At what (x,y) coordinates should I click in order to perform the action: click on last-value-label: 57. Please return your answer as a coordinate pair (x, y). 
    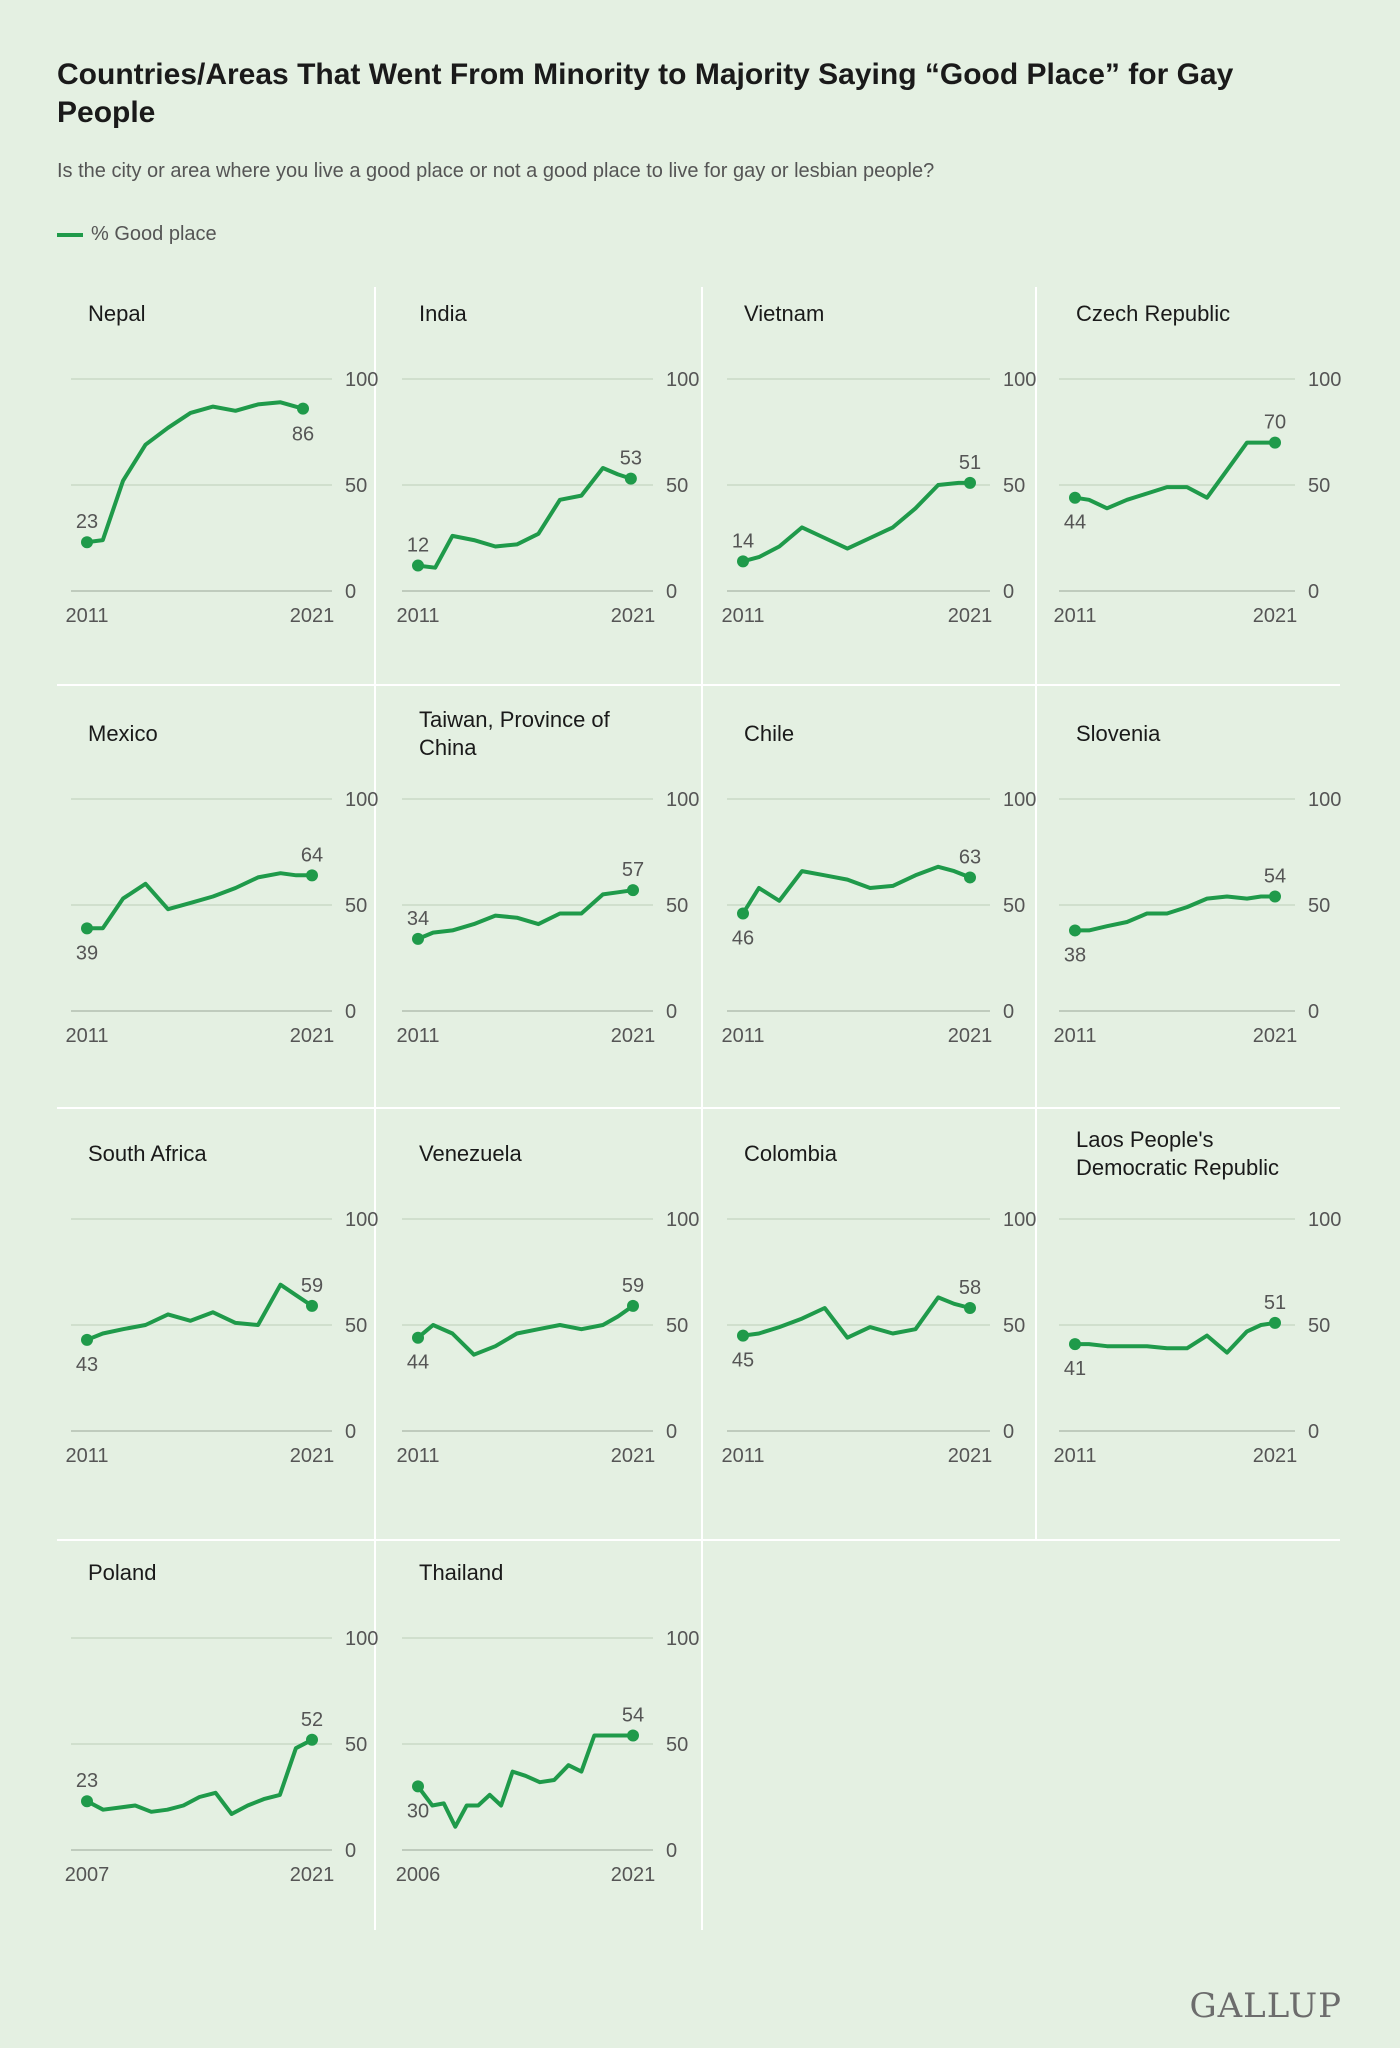
    Looking at the image, I should click on (633, 870).